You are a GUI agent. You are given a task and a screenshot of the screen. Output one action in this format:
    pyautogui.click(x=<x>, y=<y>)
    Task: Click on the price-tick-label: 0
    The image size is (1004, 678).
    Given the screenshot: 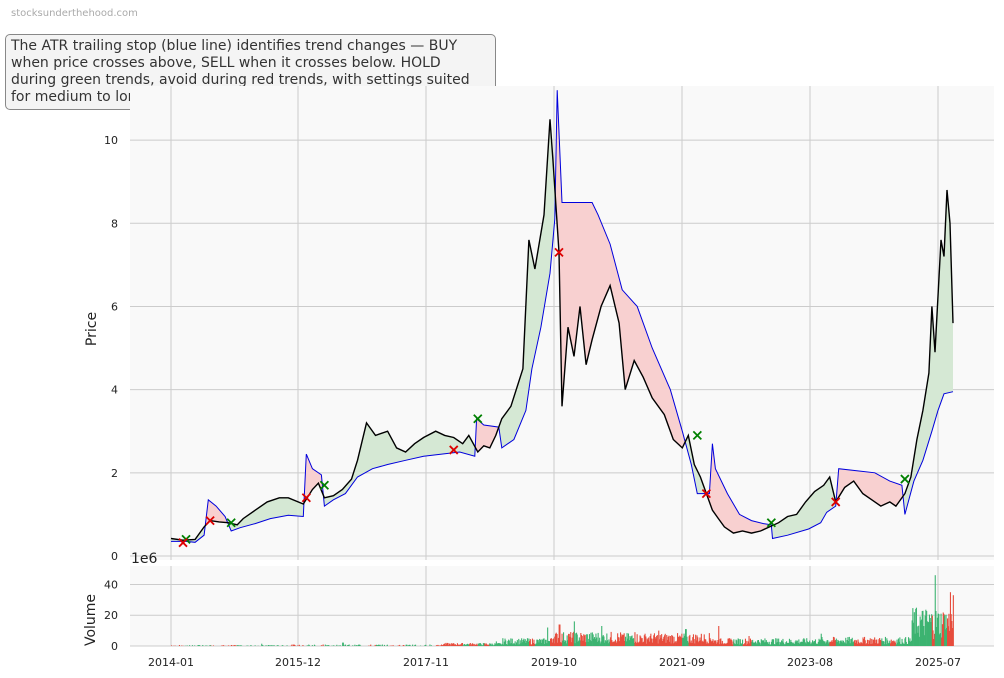 What is the action you would take?
    pyautogui.click(x=114, y=556)
    